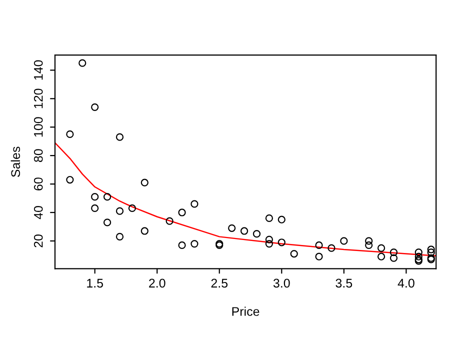 Image resolution: width=474 pixels, height=338 pixels. What do you see at coordinates (38, 213) in the screenshot?
I see `y-tick-label: 40` at bounding box center [38, 213].